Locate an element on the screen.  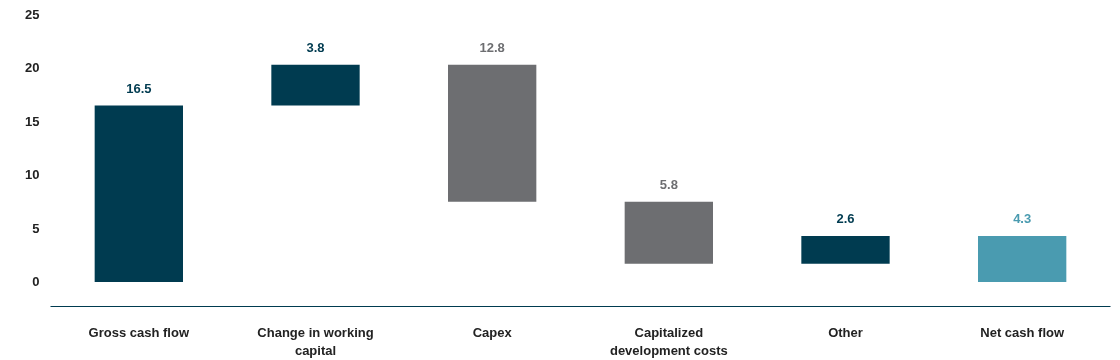
x-tick-label: Gross cash flow is located at coordinates (139, 332).